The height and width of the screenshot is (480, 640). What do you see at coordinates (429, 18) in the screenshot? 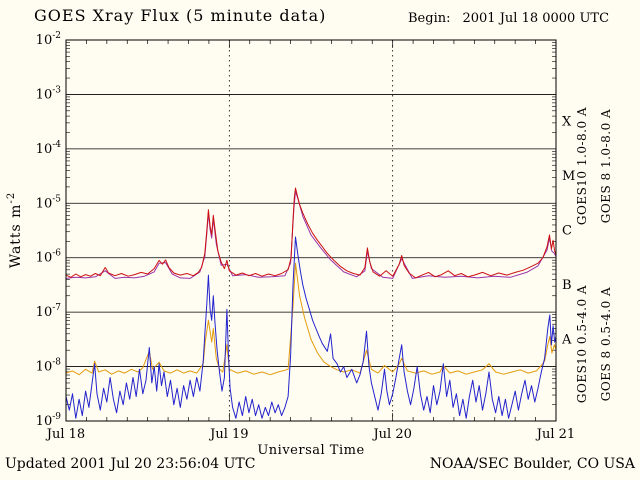
I see `begin-label: Begin:` at bounding box center [429, 18].